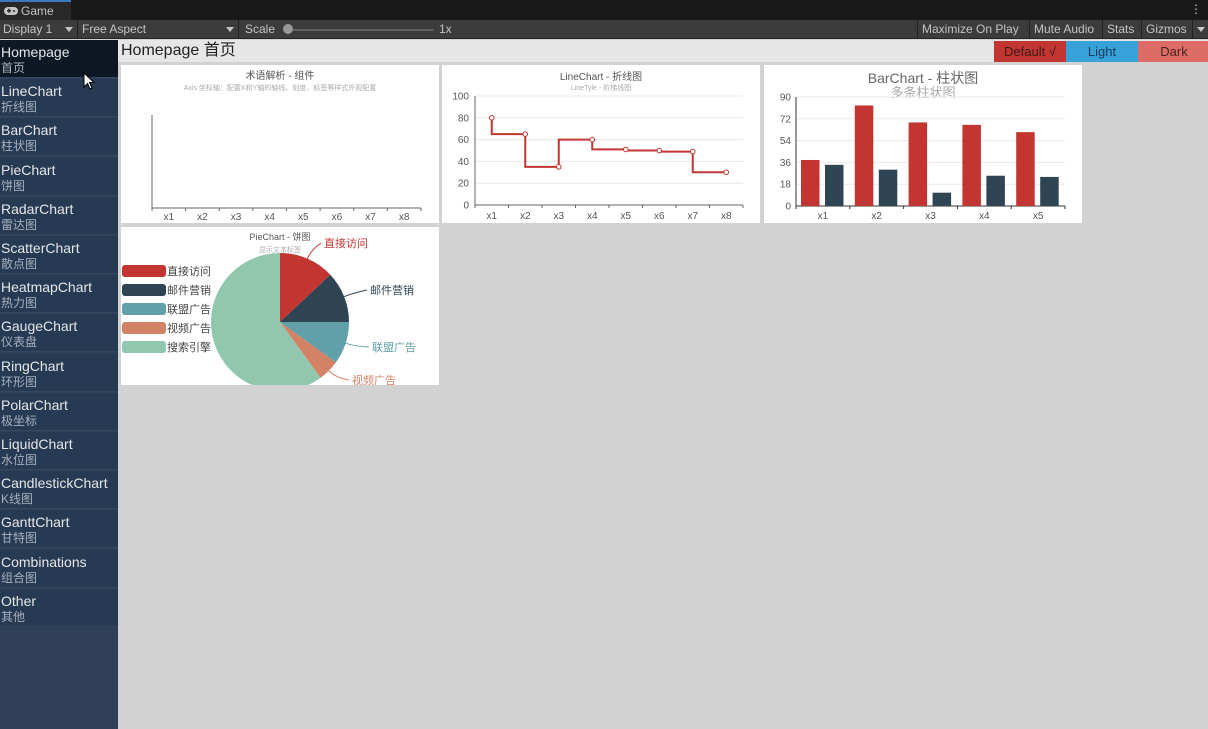 The width and height of the screenshot is (1208, 729). I want to click on sidebar-item-liquidchart: LiquidChart 水位图, so click(59, 451).